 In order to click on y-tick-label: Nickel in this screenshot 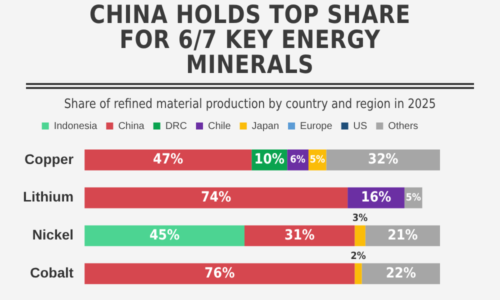, I will do `click(53, 234)`.